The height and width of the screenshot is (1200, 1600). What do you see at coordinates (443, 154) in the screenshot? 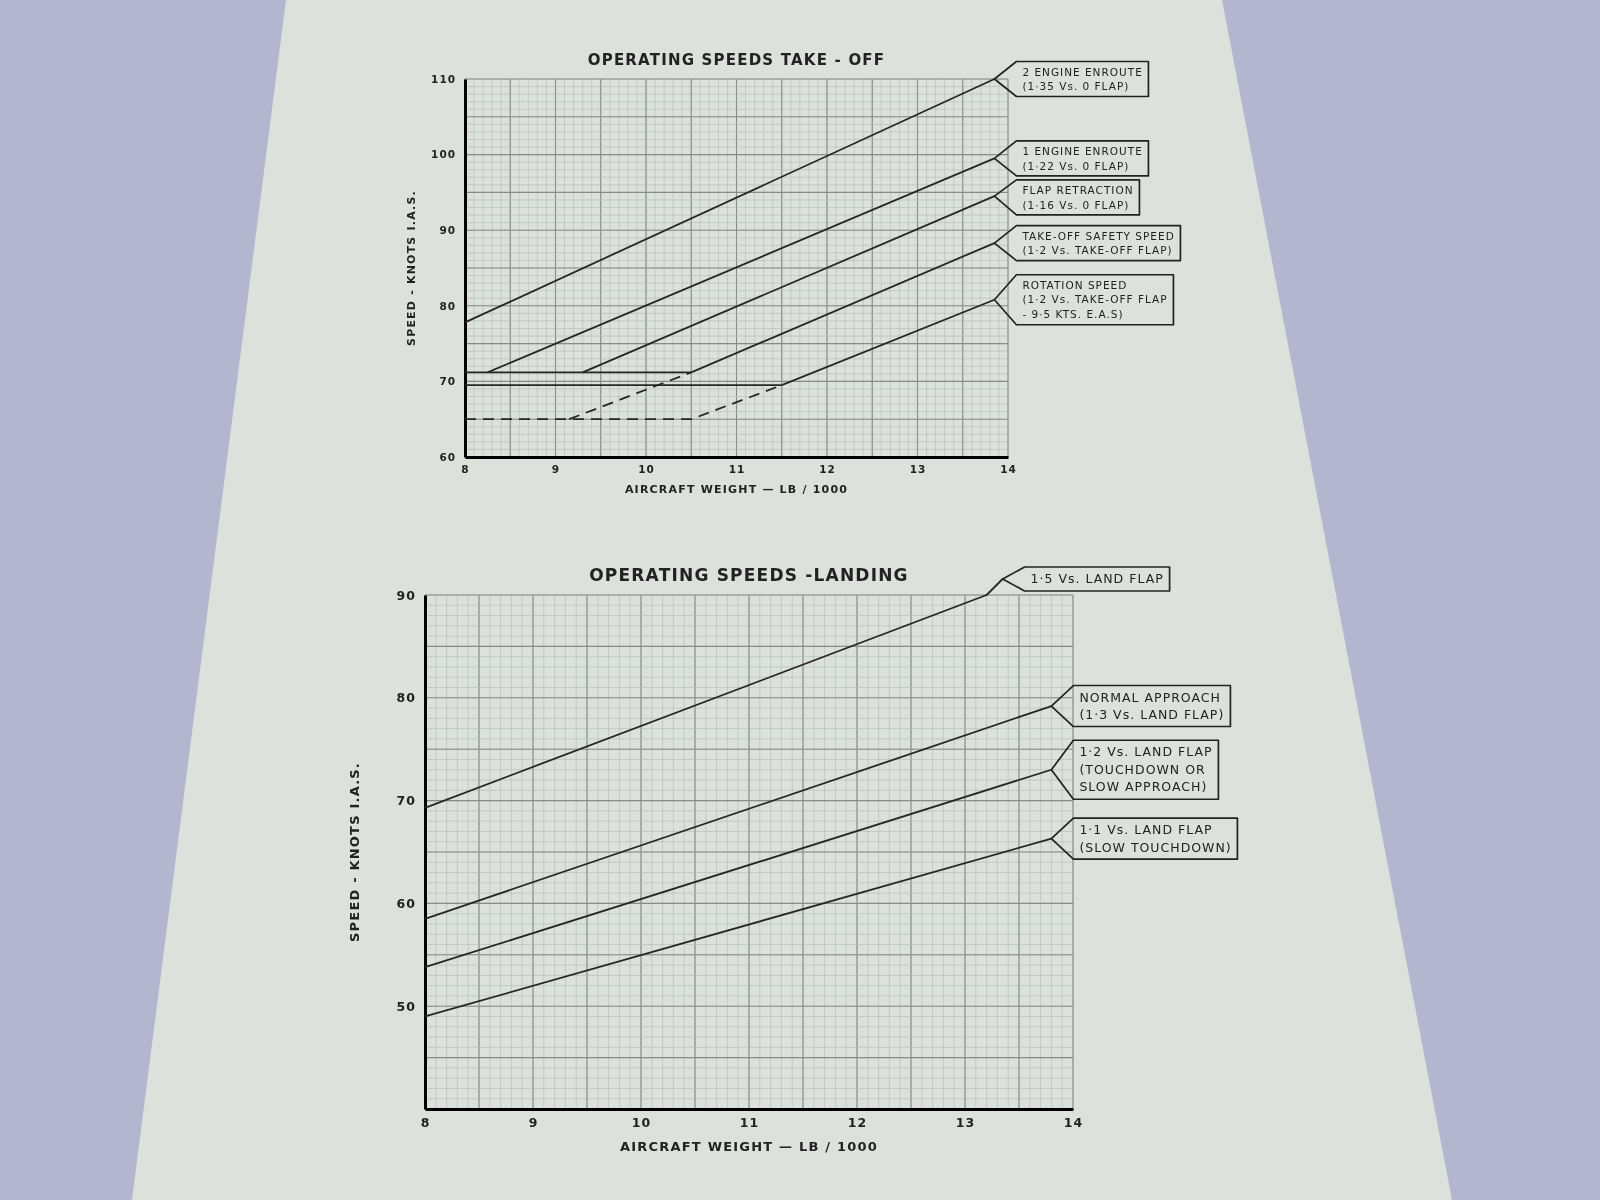
I see `y-tick-label: 100` at bounding box center [443, 154].